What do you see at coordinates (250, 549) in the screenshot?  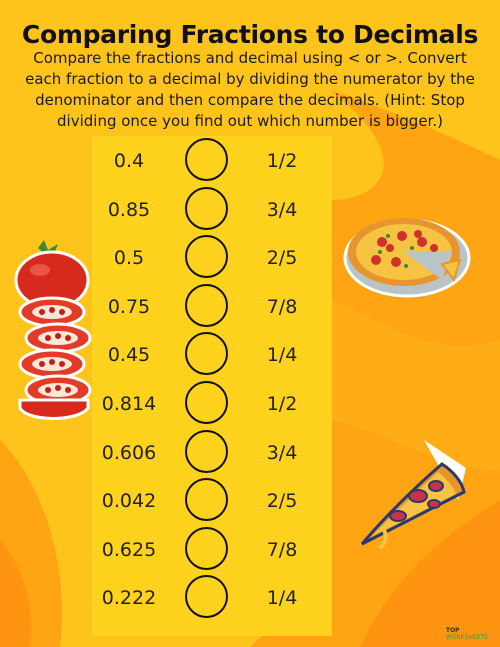 I see `comparison-row: 0.625 7/8` at bounding box center [250, 549].